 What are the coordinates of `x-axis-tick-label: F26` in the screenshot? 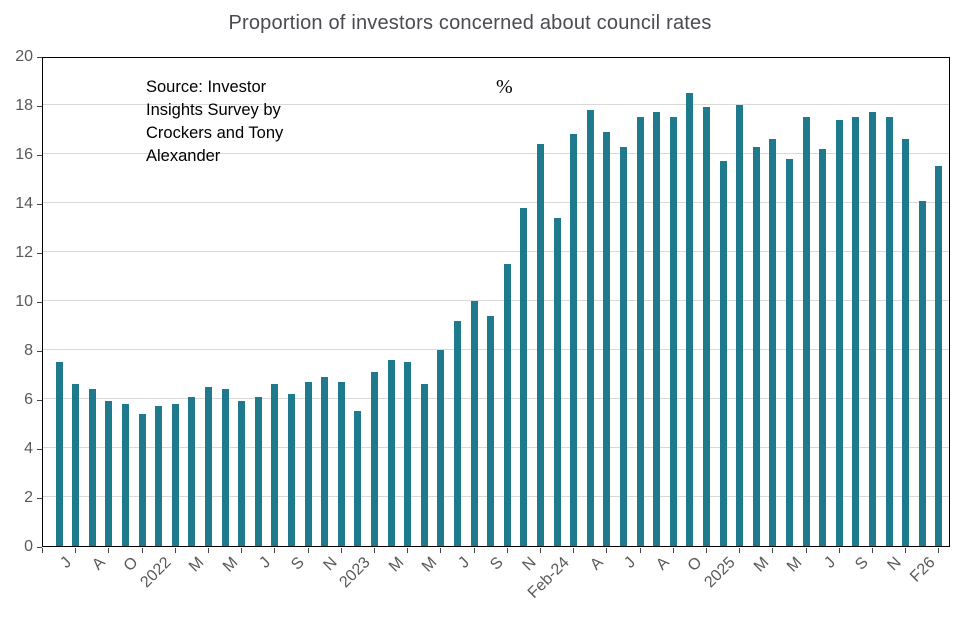 It's located at (922, 570).